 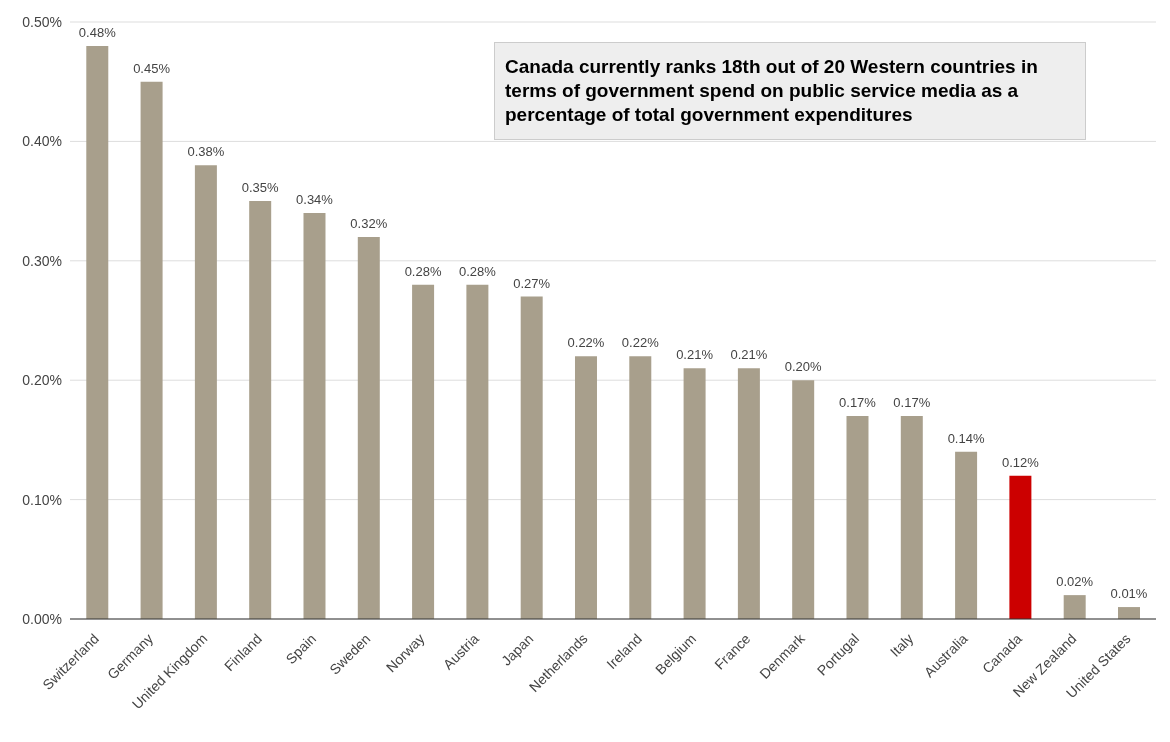 I want to click on y-tick-label: 0.00%, so click(x=42, y=618).